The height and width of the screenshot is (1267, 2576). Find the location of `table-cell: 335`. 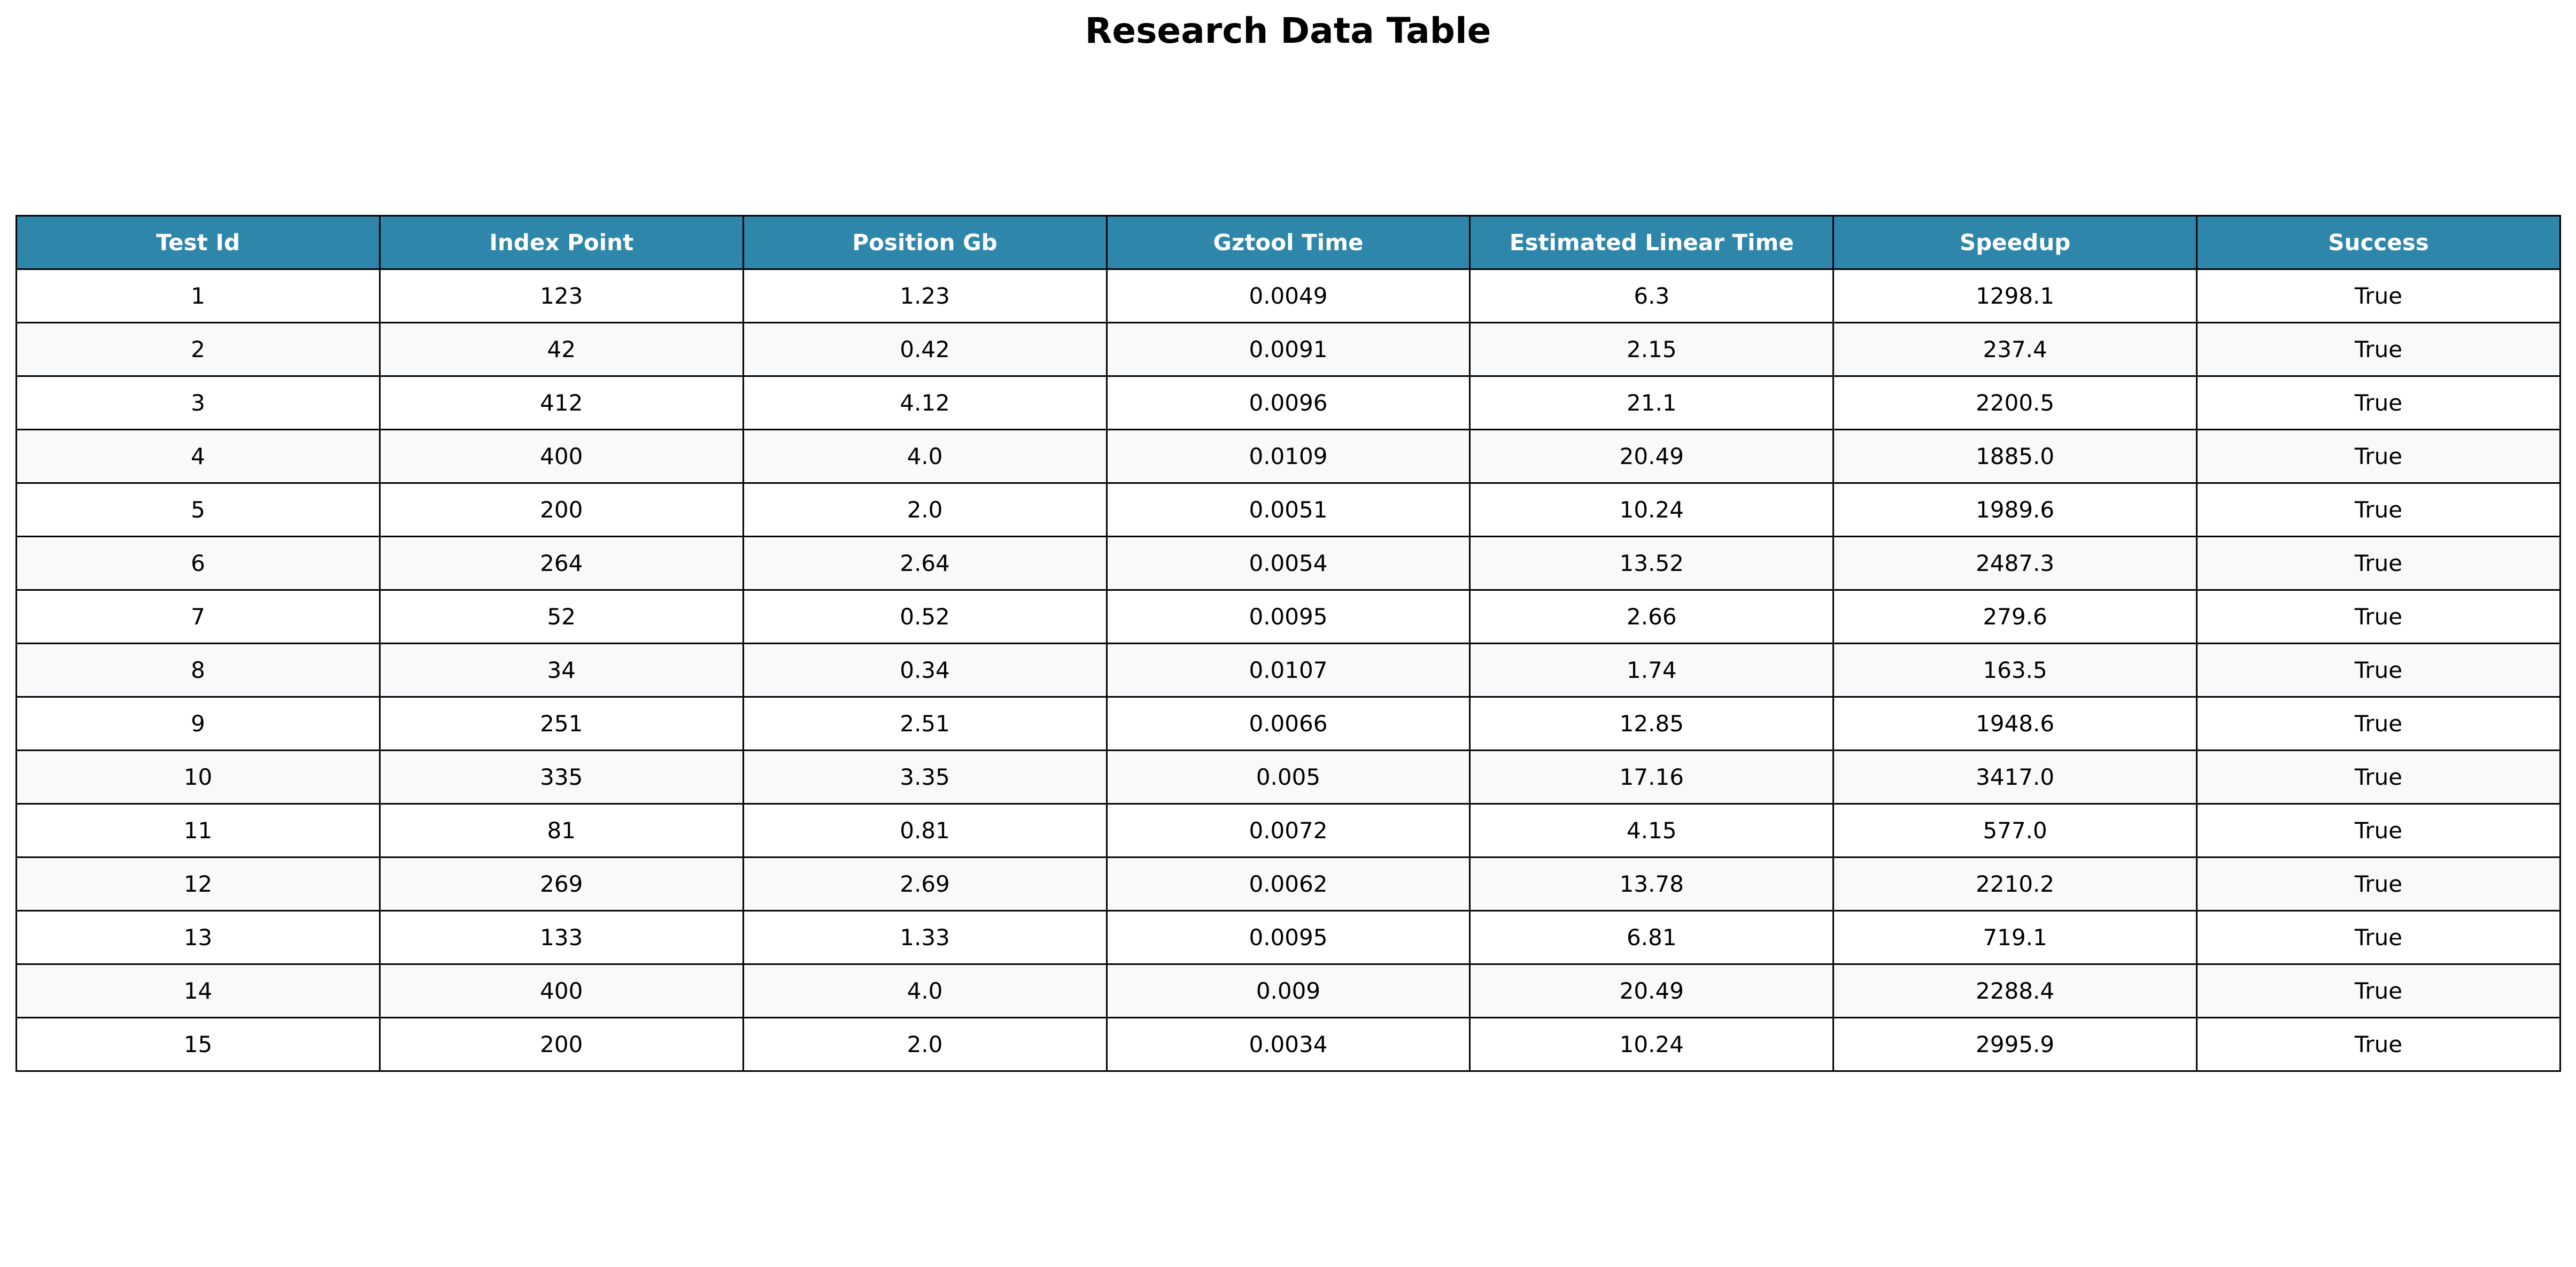

table-cell: 335 is located at coordinates (561, 777).